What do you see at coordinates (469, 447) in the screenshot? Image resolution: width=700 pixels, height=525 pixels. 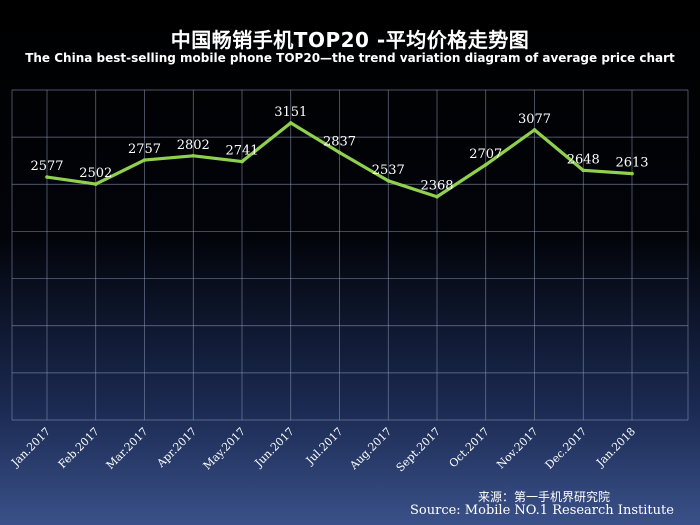 I see `x-tick-label: Oct.2017` at bounding box center [469, 447].